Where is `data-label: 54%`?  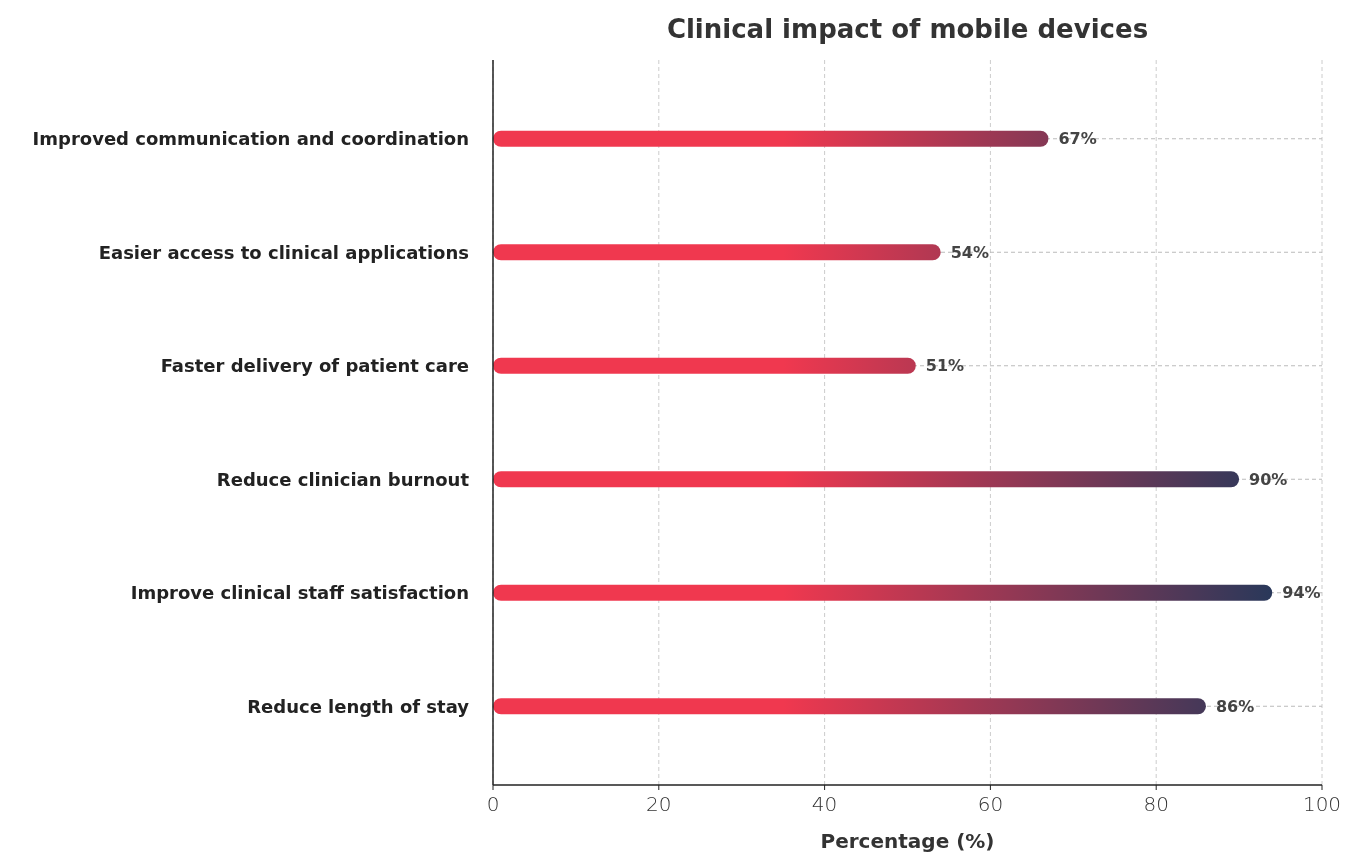
data-label: 54% is located at coordinates (969, 252).